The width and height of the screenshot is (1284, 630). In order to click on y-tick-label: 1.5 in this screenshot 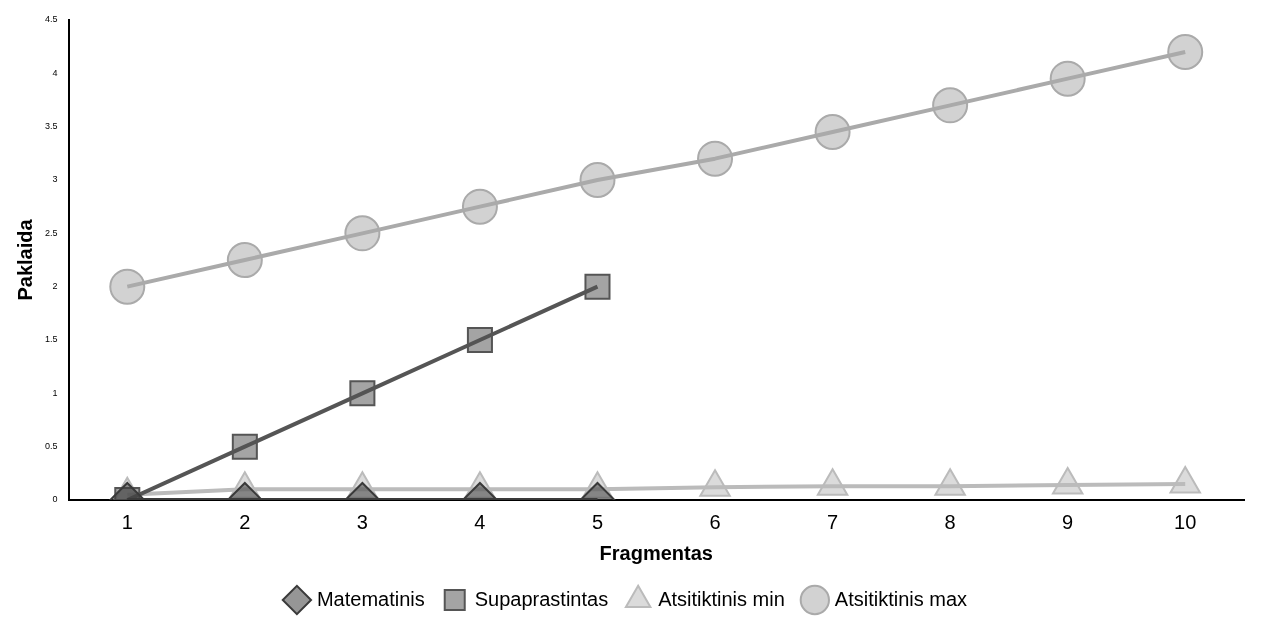, I will do `click(51, 339)`.